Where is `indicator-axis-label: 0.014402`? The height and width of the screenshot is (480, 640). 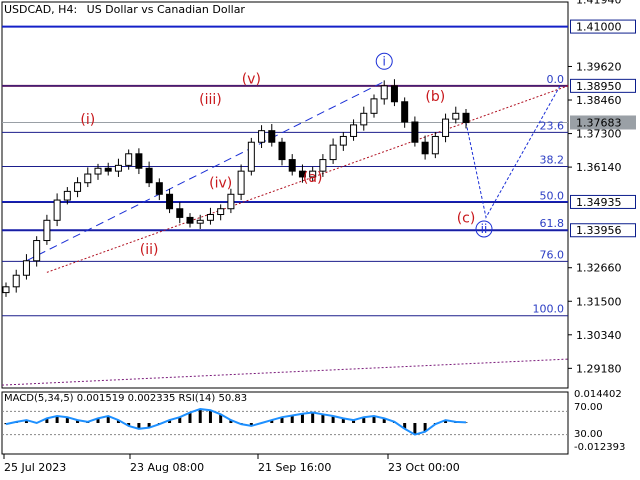 indicator-axis-label: 0.014402 is located at coordinates (598, 394).